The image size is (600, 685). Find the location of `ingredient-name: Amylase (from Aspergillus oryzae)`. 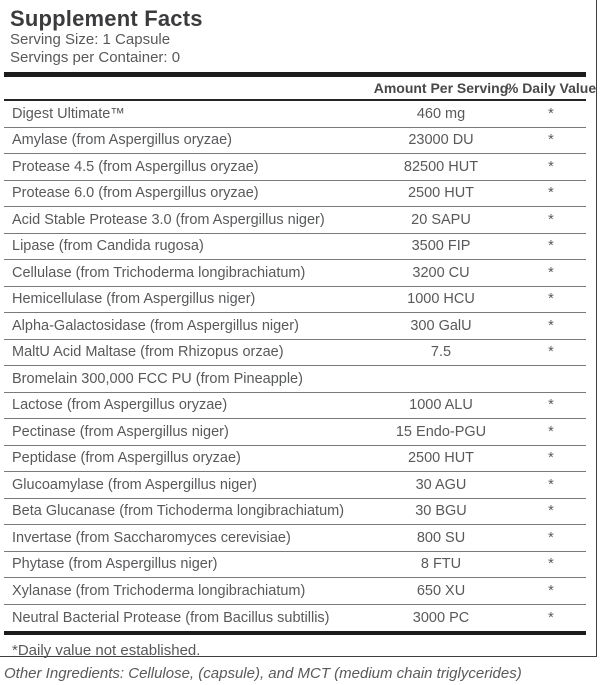

ingredient-name: Amylase (from Aspergillus oryzae) is located at coordinates (122, 140).